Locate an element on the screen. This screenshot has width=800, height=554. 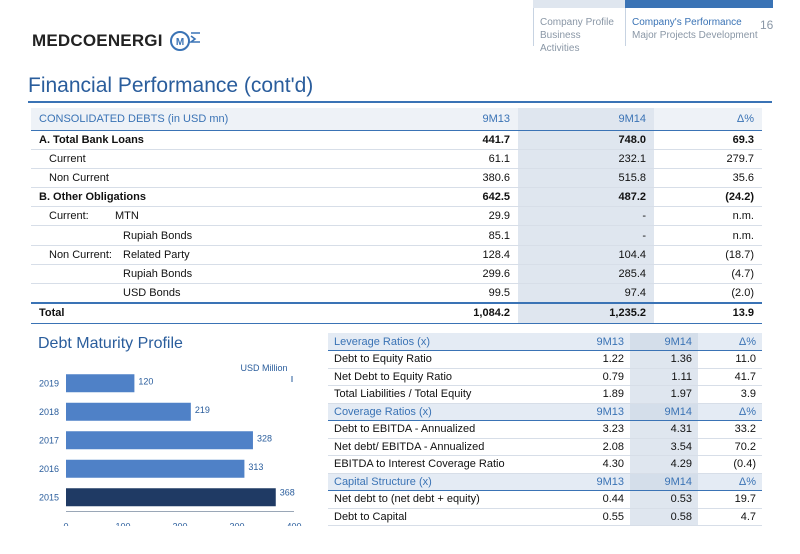
cell-9m14: 487.2 is located at coordinates (586, 197).